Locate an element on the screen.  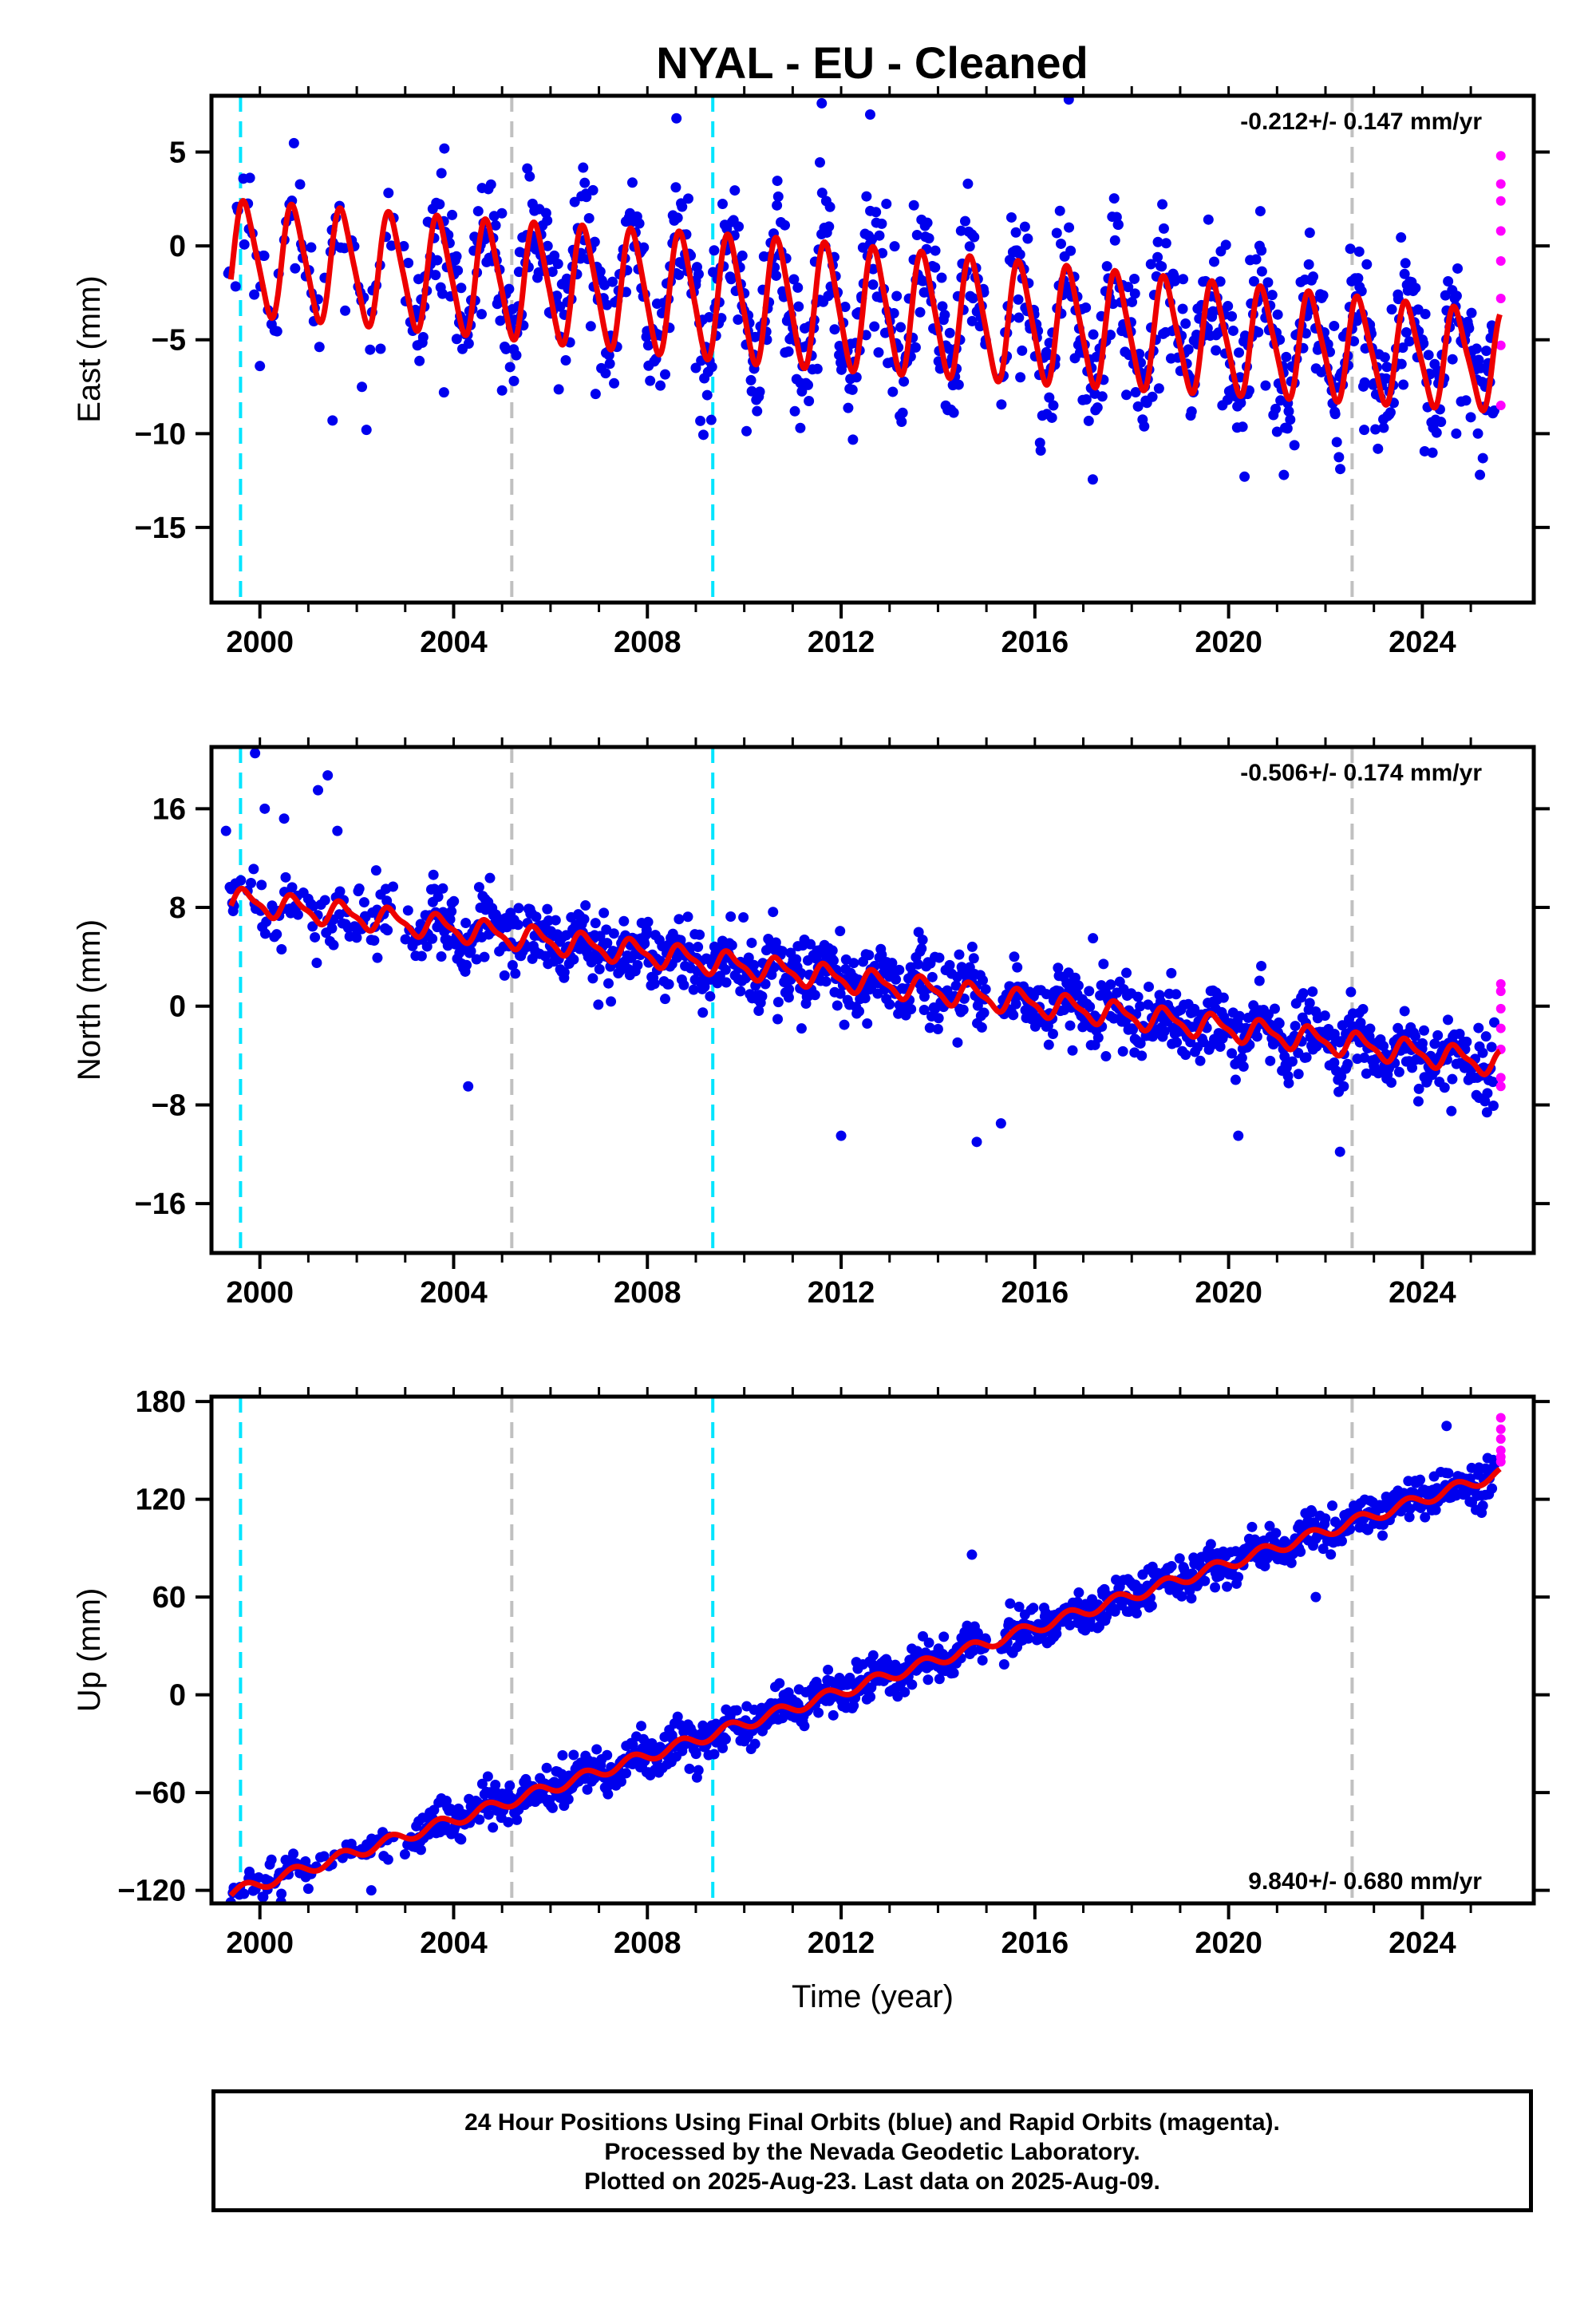
y-tick-label: 0 is located at coordinates (177, 246).